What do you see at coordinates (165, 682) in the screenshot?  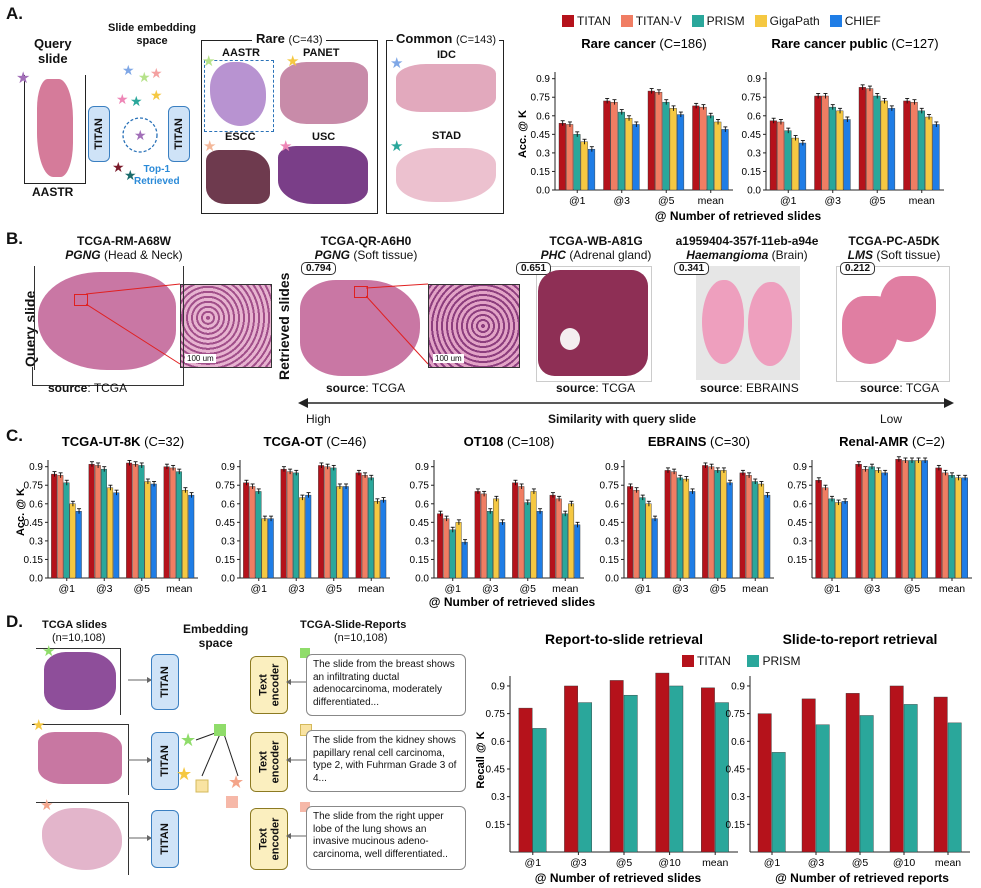 I see `titan-encoder-d1: TITAN` at bounding box center [165, 682].